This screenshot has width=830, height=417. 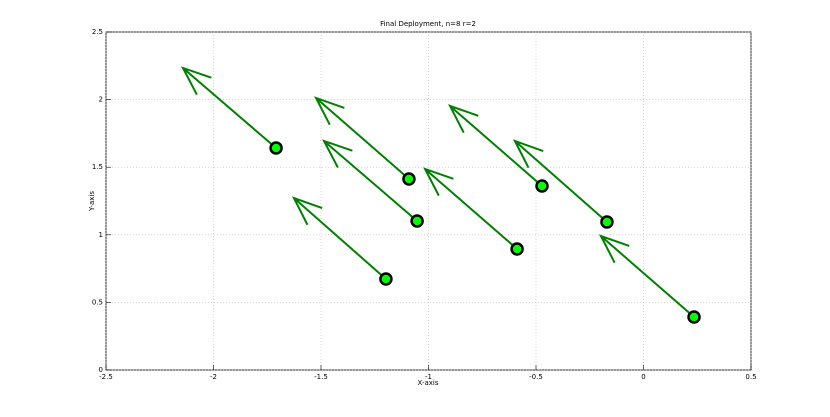 I want to click on x-tick-label: -1, so click(x=428, y=377).